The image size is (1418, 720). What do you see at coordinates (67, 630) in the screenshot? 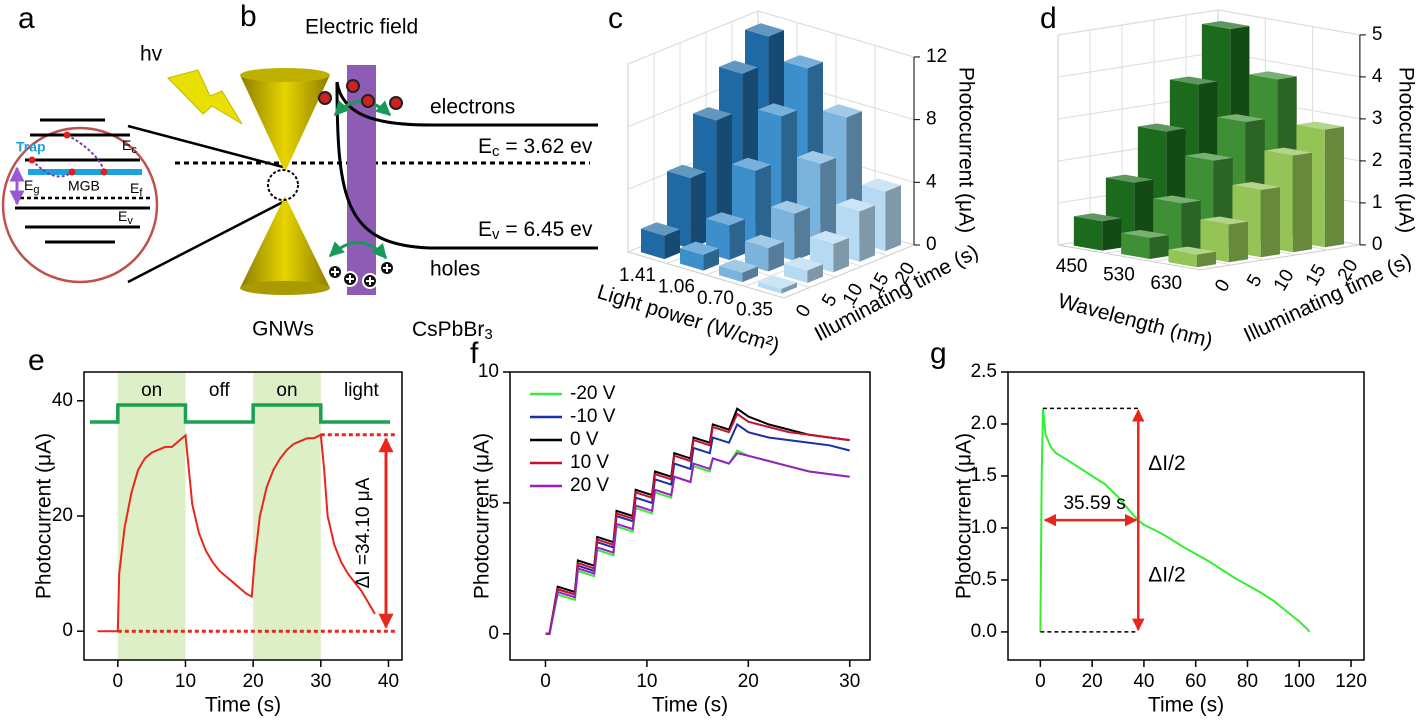
I see `y-tick-label: 0` at bounding box center [67, 630].